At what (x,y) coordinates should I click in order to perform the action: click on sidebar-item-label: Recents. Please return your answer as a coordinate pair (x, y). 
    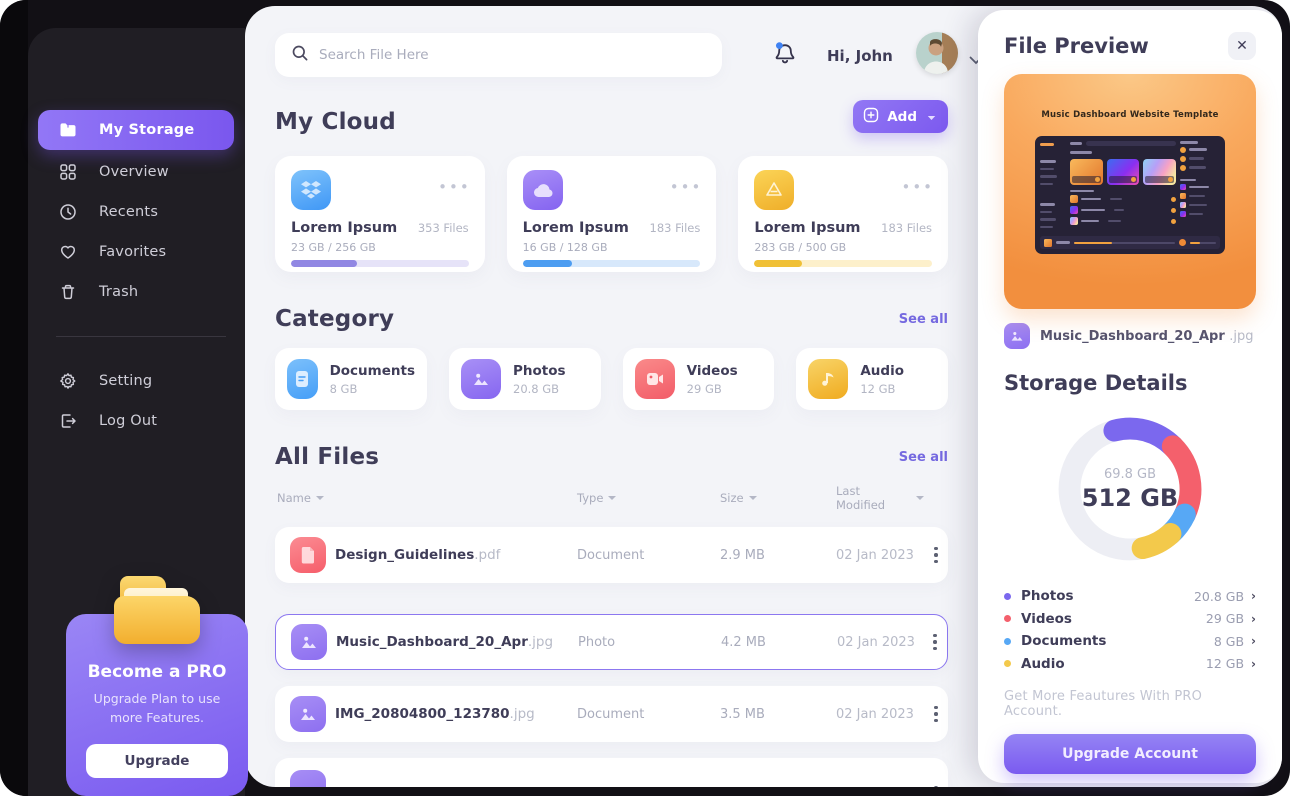
    Looking at the image, I should click on (129, 212).